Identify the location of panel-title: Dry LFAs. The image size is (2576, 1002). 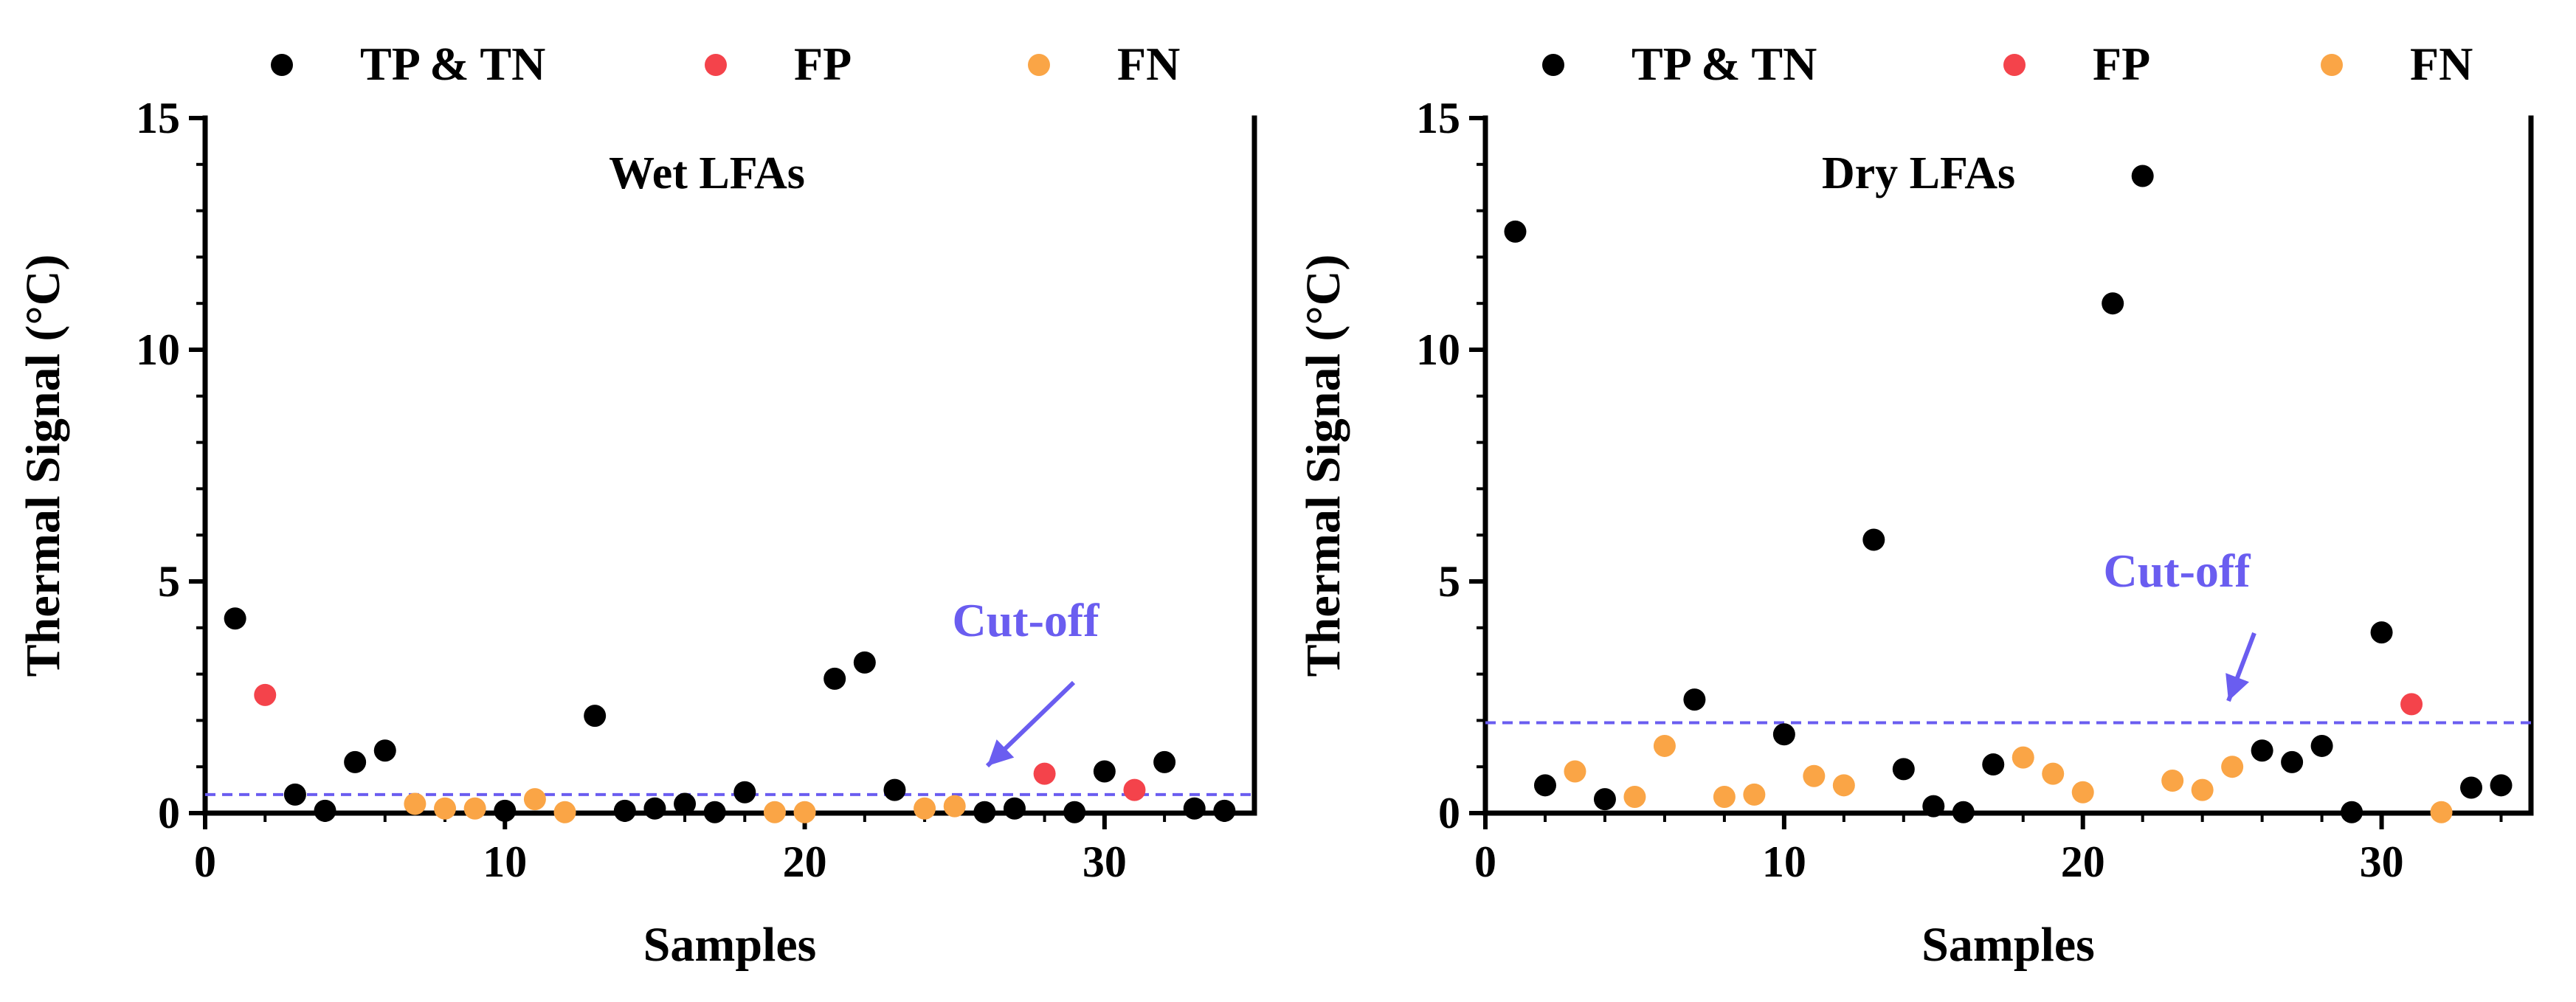
(1918, 173).